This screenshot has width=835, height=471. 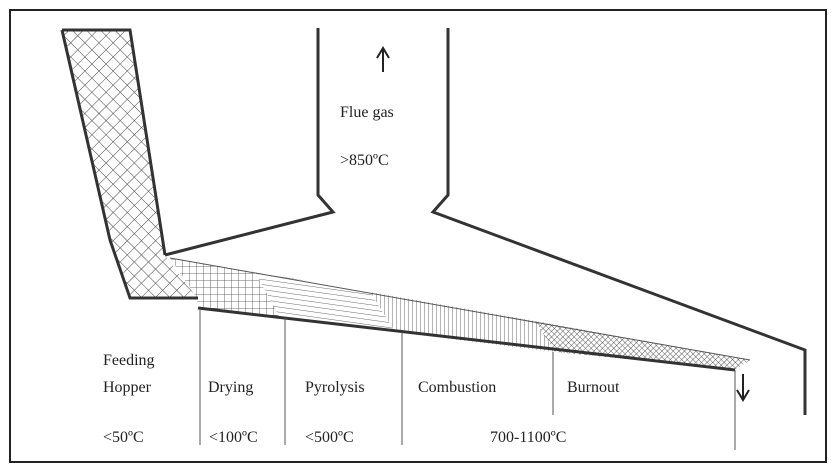 What do you see at coordinates (329, 437) in the screenshot?
I see `zone-temp: <500ºC` at bounding box center [329, 437].